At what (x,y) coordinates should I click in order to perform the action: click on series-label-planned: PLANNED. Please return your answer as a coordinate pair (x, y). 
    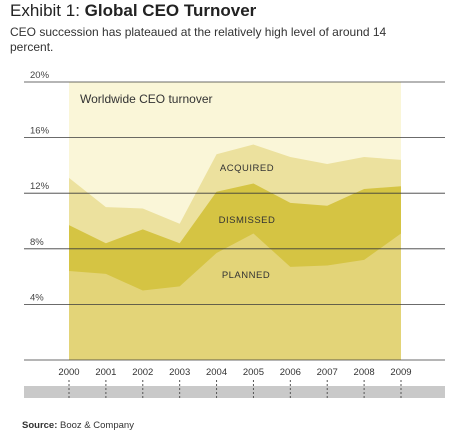
    Looking at the image, I should click on (246, 275).